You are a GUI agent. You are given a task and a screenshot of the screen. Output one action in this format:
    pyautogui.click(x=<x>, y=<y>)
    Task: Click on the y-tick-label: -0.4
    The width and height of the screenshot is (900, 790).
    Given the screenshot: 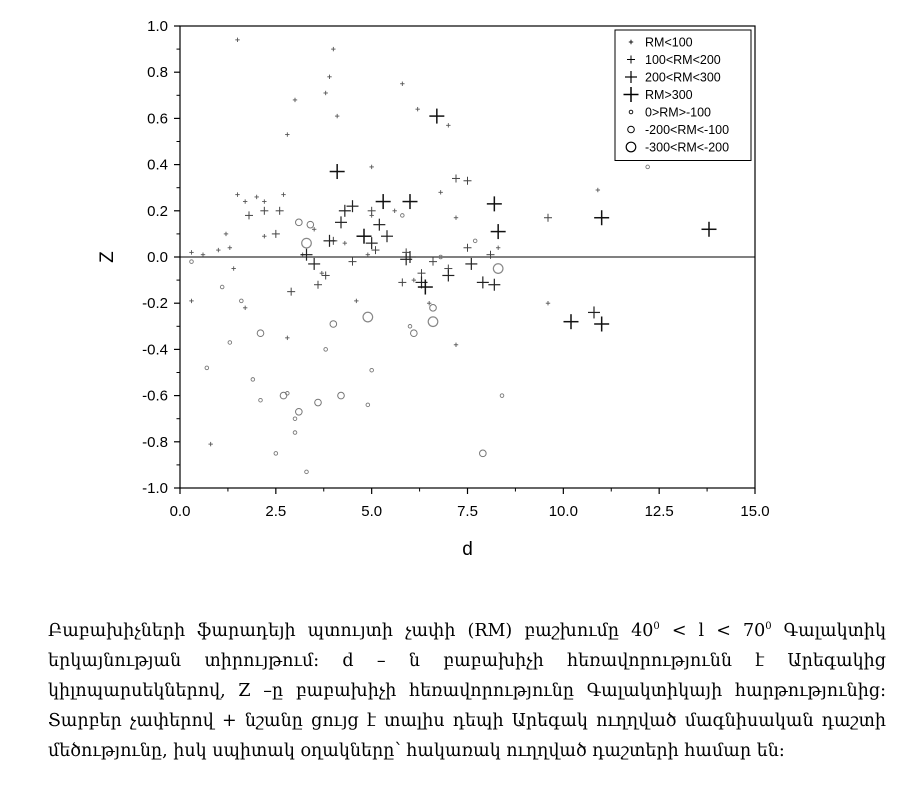 What is the action you would take?
    pyautogui.click(x=155, y=349)
    